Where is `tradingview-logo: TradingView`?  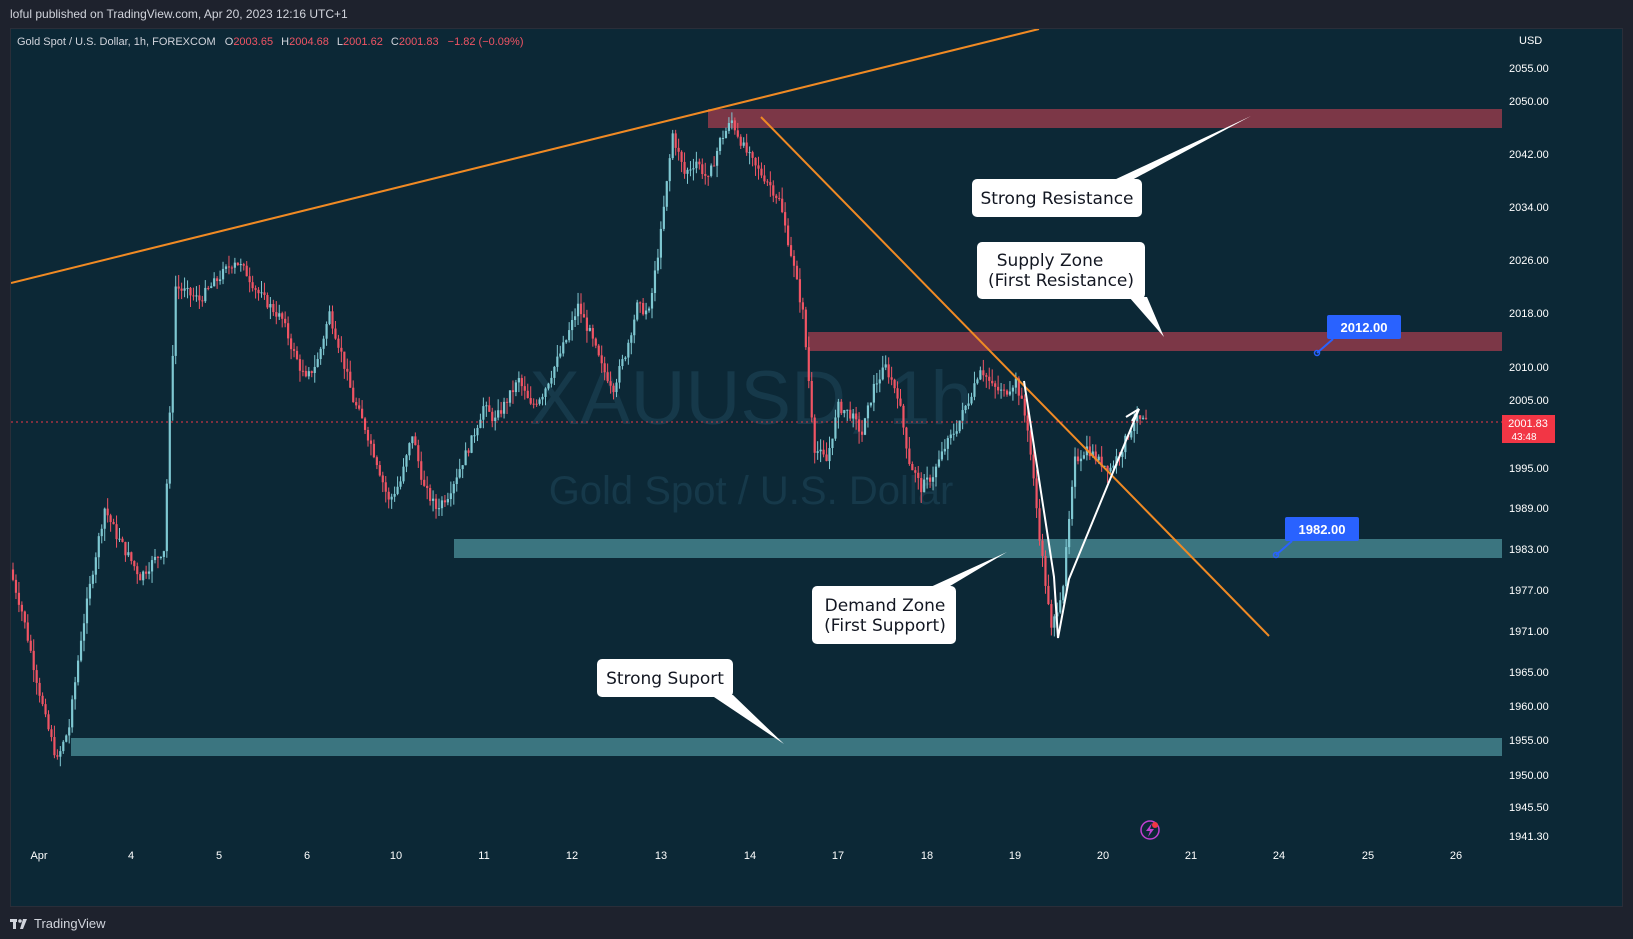
tradingview-logo: TradingView is located at coordinates (58, 923).